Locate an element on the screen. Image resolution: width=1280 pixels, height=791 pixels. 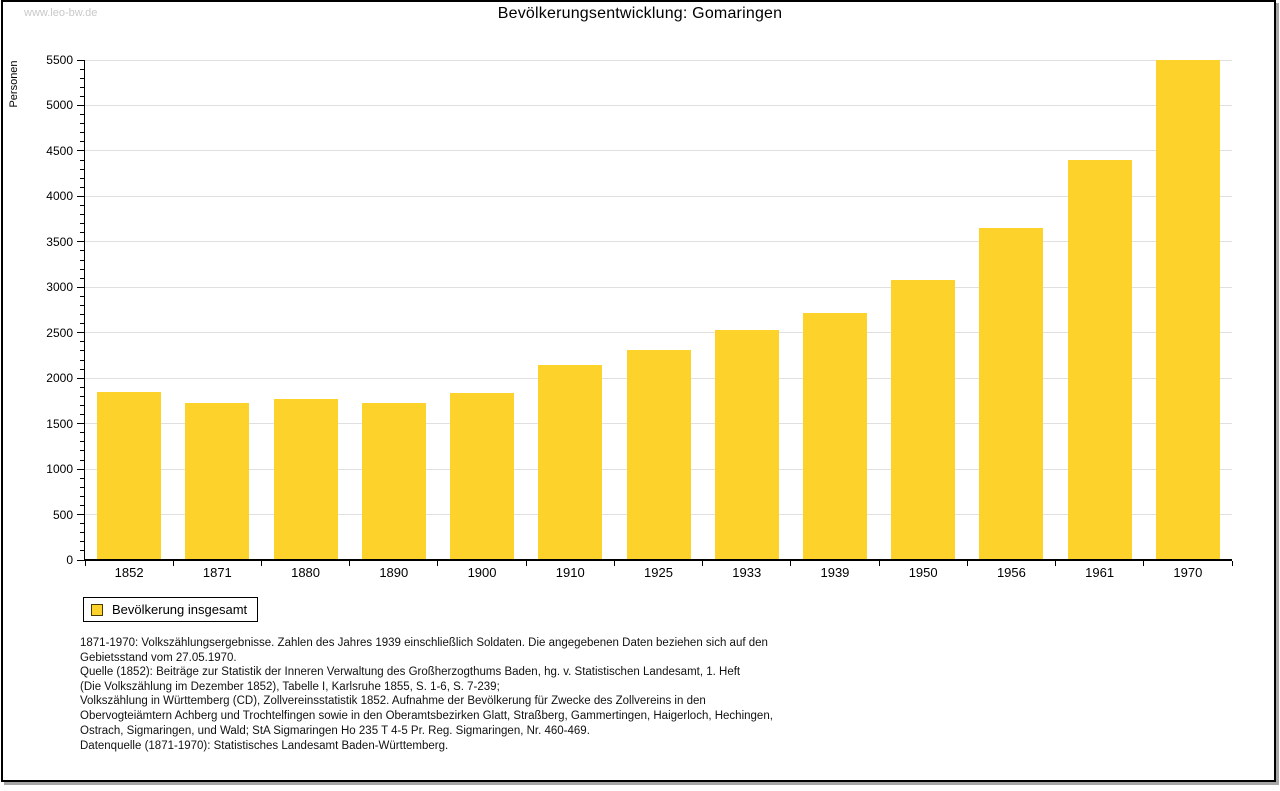
x-tick-label-1900: 1900 is located at coordinates (482, 572).